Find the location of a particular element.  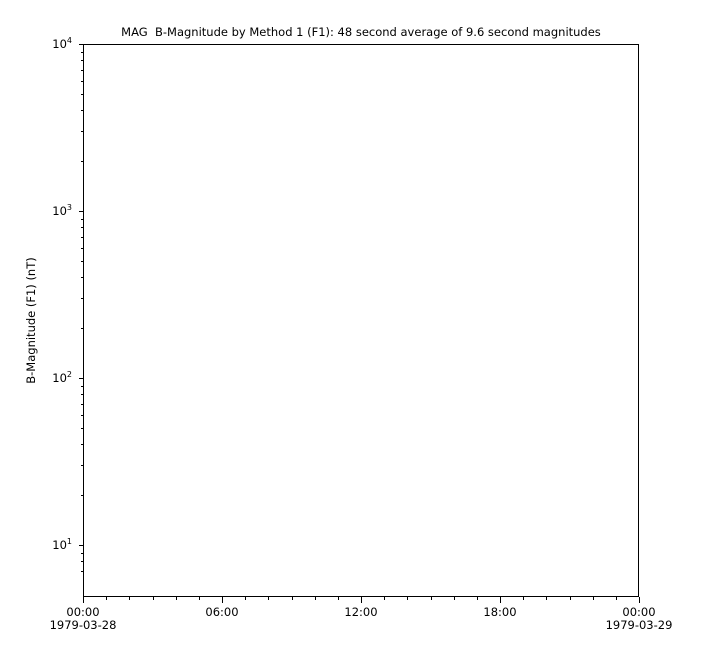

y-axis-label: B-Magnitude (F1) (nT) is located at coordinates (31, 320).